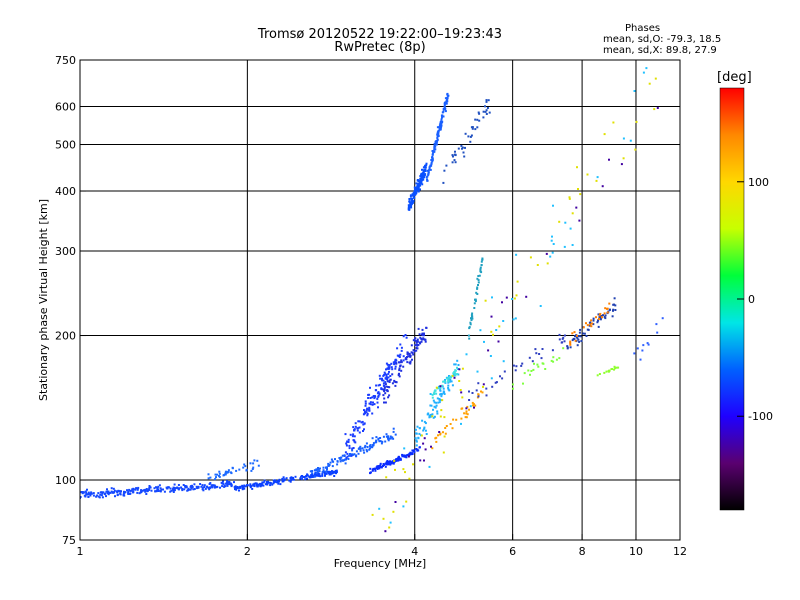 Image resolution: width=800 pixels, height=600 pixels. What do you see at coordinates (512, 551) in the screenshot?
I see `x-tick-label: 6` at bounding box center [512, 551].